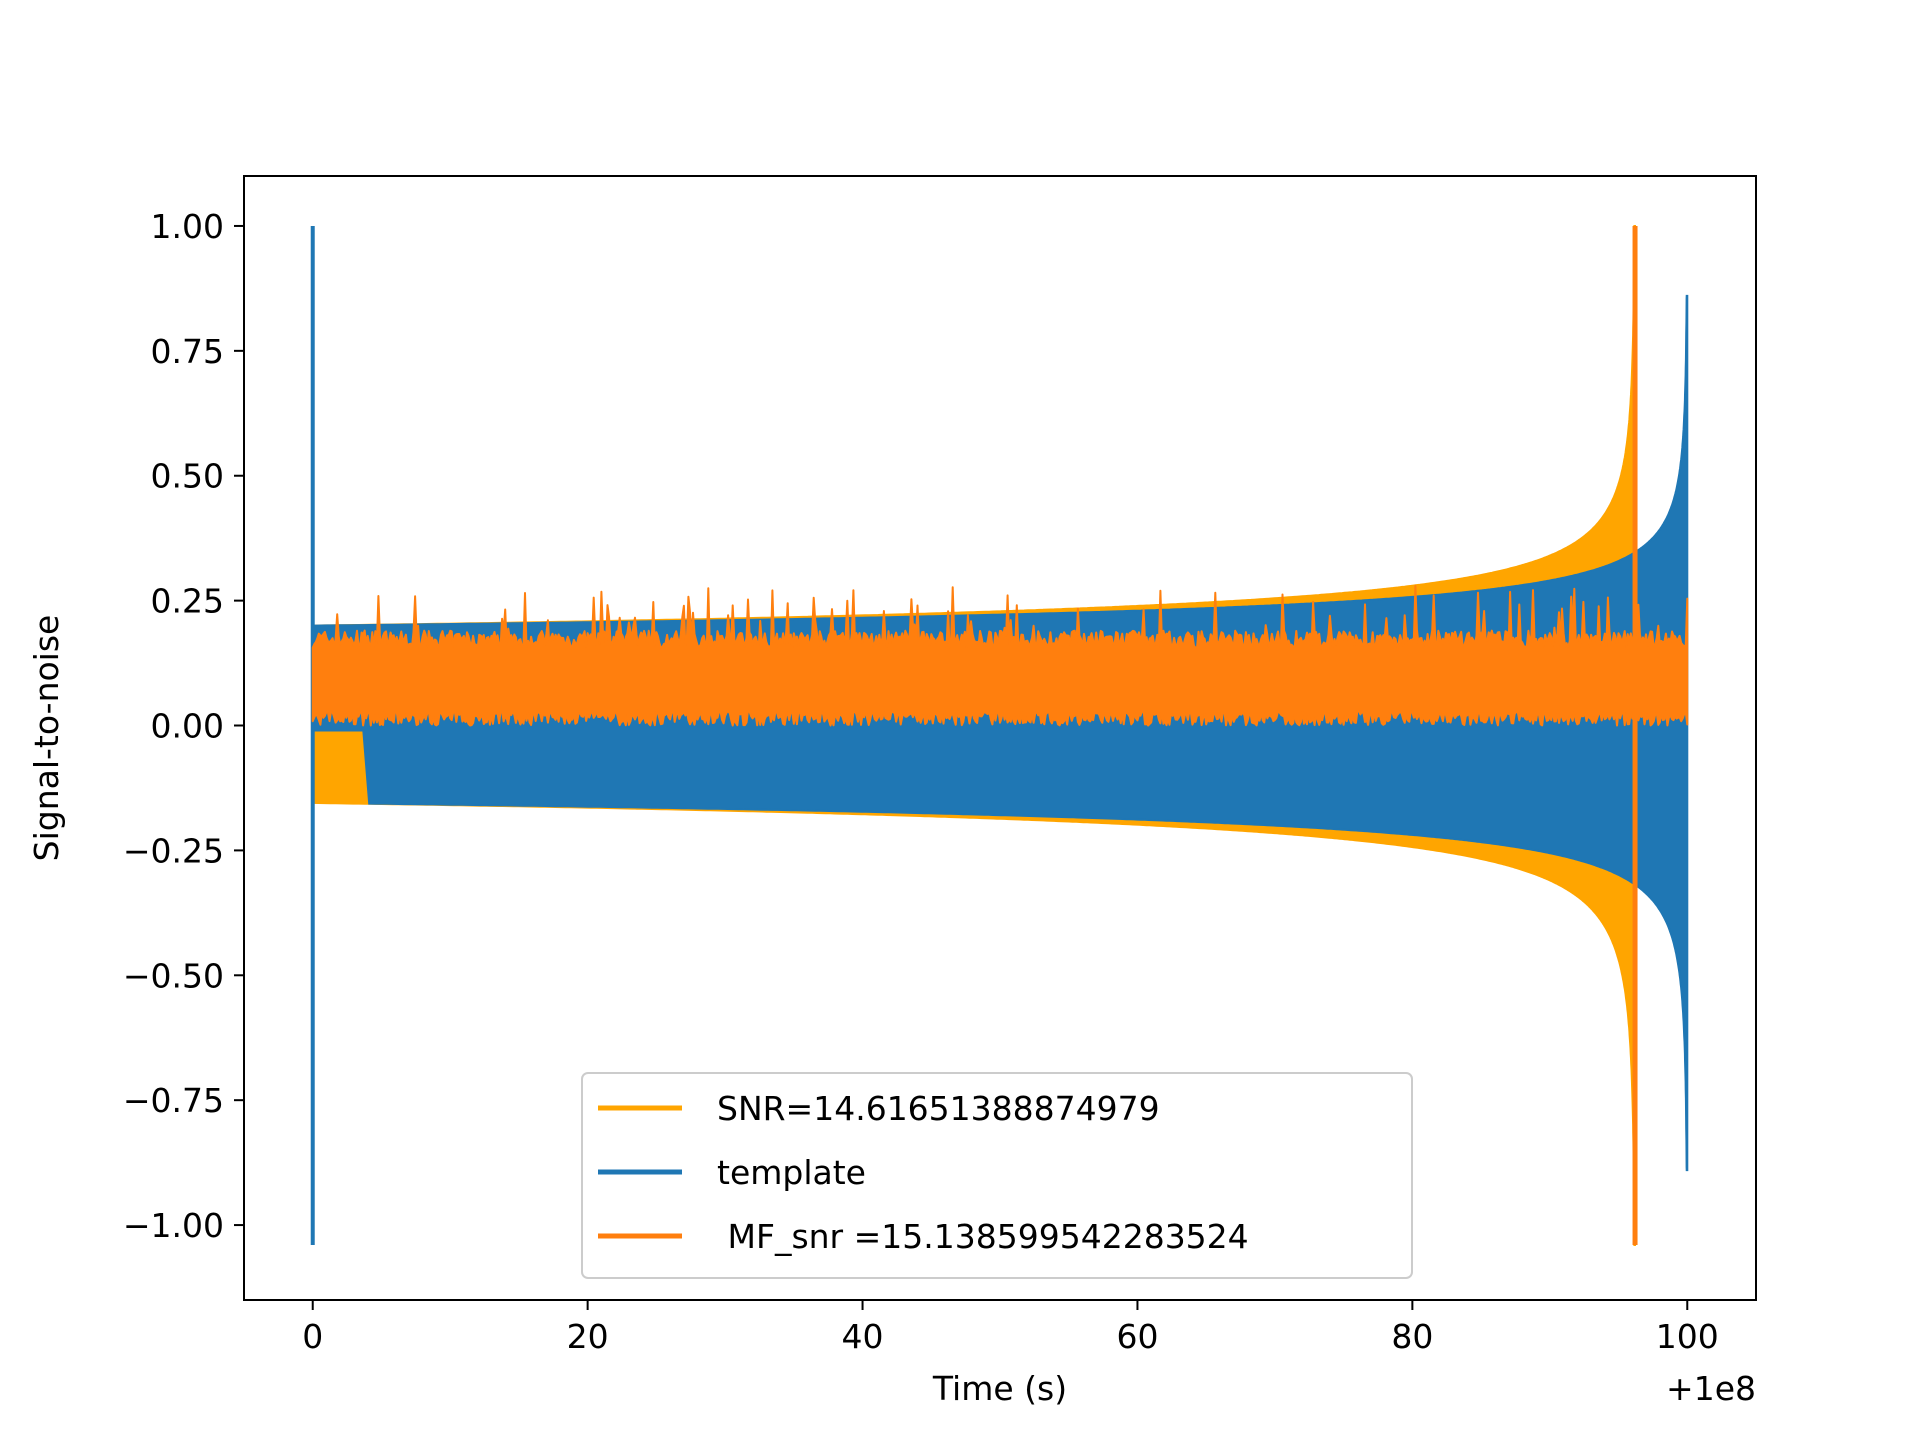 The width and height of the screenshot is (1920, 1440). I want to click on x-tick-label: 80, so click(1412, 1336).